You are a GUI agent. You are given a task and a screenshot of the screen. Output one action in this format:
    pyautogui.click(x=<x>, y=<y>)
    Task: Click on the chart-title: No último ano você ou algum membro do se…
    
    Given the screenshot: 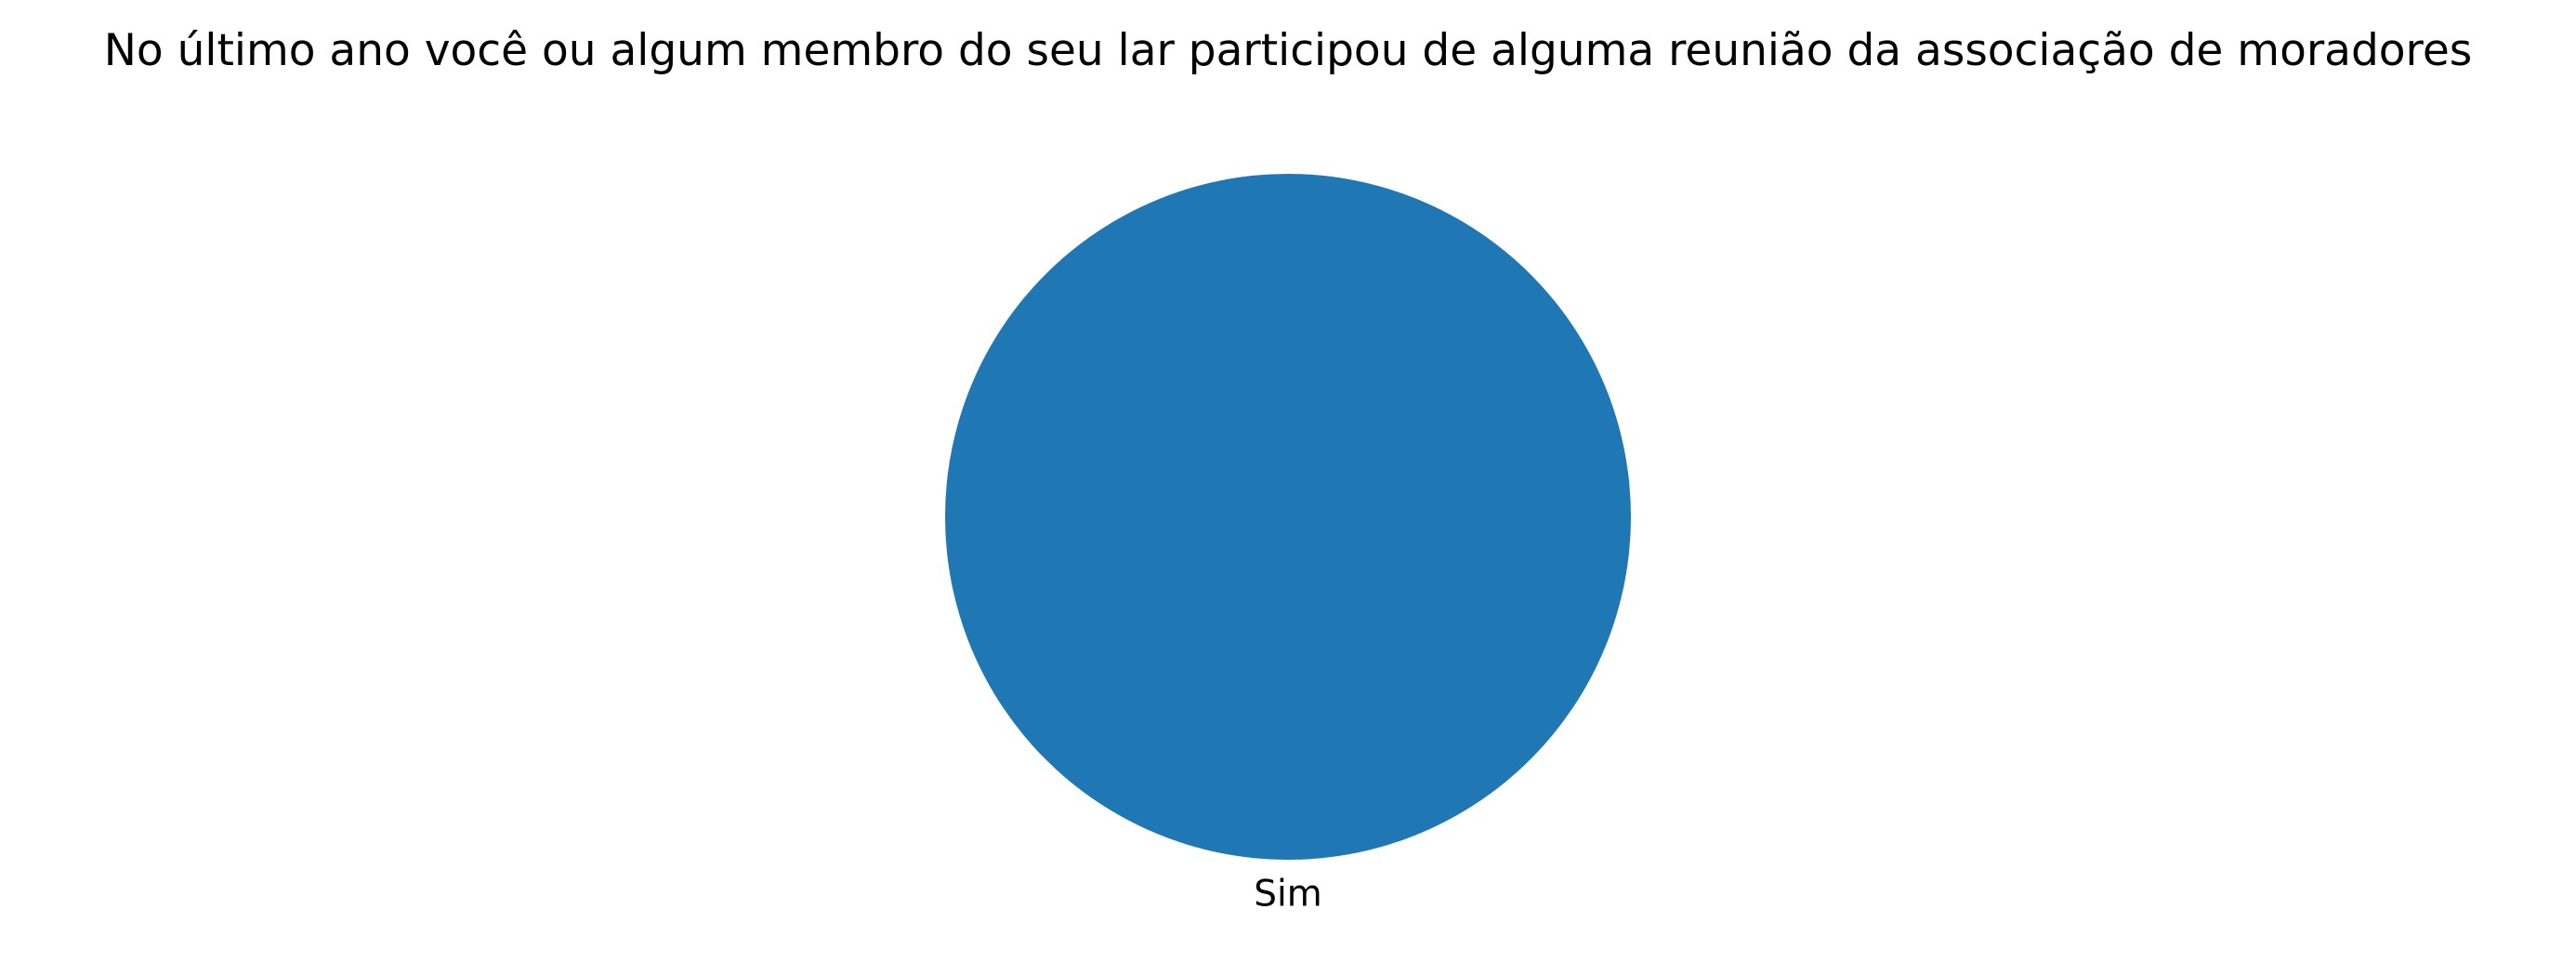 What is the action you would take?
    pyautogui.click(x=1288, y=50)
    